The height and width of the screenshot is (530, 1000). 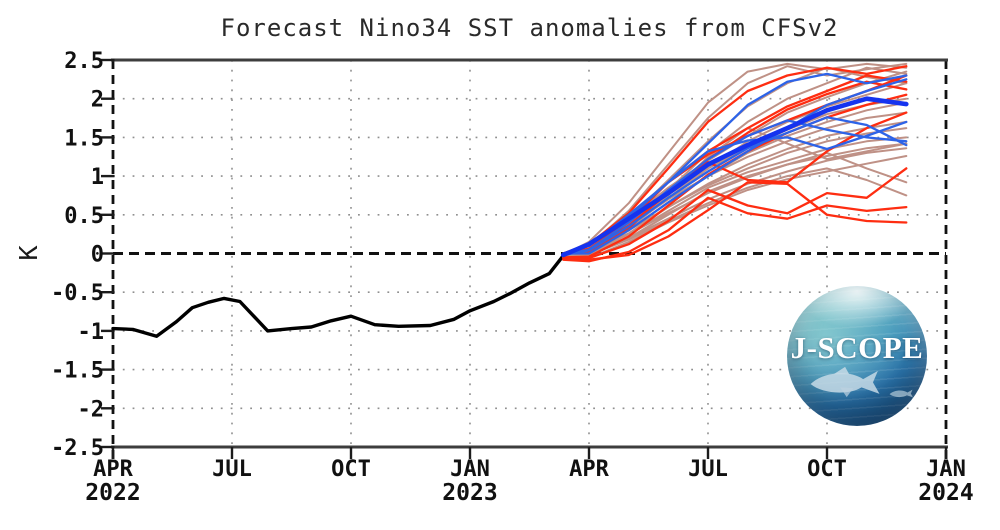 What do you see at coordinates (77, 371) in the screenshot?
I see `svg-text: -1.5` at bounding box center [77, 371].